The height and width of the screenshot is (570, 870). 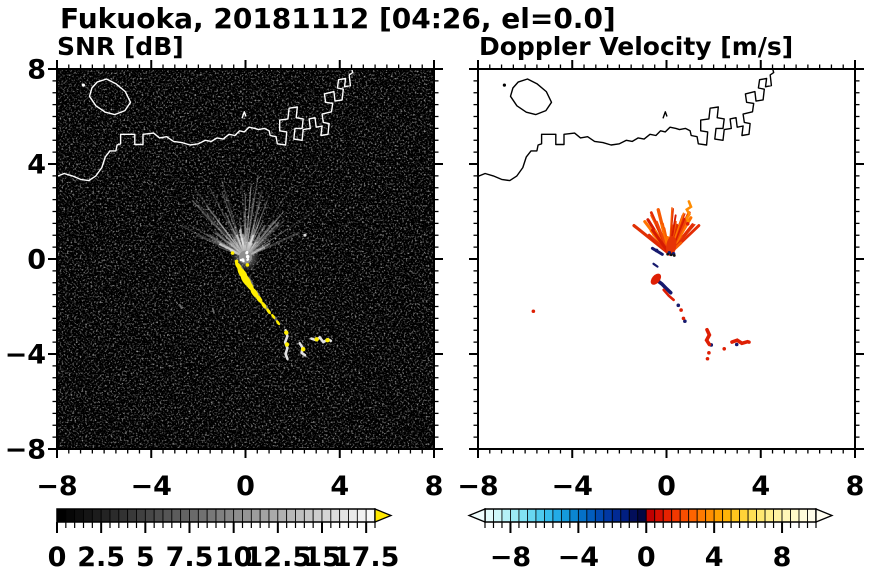 I want to click on colorbar-tick-label: 15, so click(x=322, y=556).